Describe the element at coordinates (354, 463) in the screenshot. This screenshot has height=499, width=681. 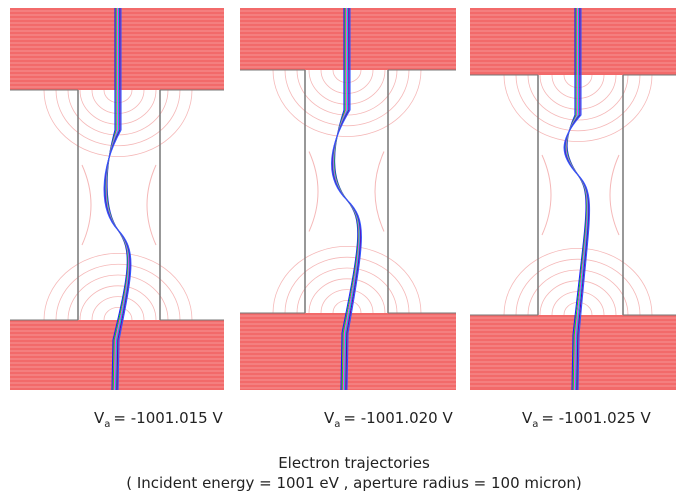
I see `caption-title: Electron trajectories` at that location.